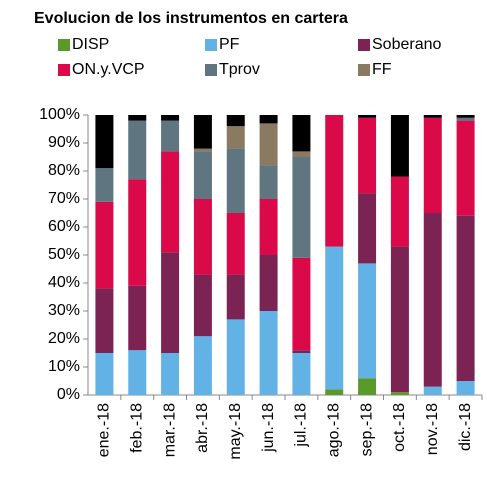 This screenshot has width=487, height=481. Describe the element at coordinates (104, 430) in the screenshot. I see `x-tick-label: ene.-18` at that location.